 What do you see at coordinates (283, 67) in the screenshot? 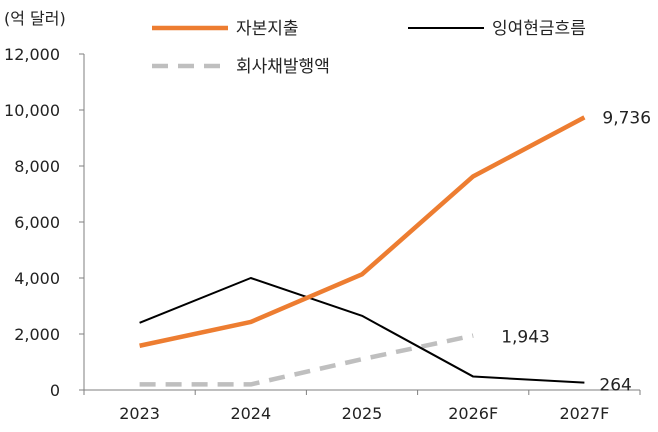
I see `legend-label: 회사채발행액` at bounding box center [283, 67].